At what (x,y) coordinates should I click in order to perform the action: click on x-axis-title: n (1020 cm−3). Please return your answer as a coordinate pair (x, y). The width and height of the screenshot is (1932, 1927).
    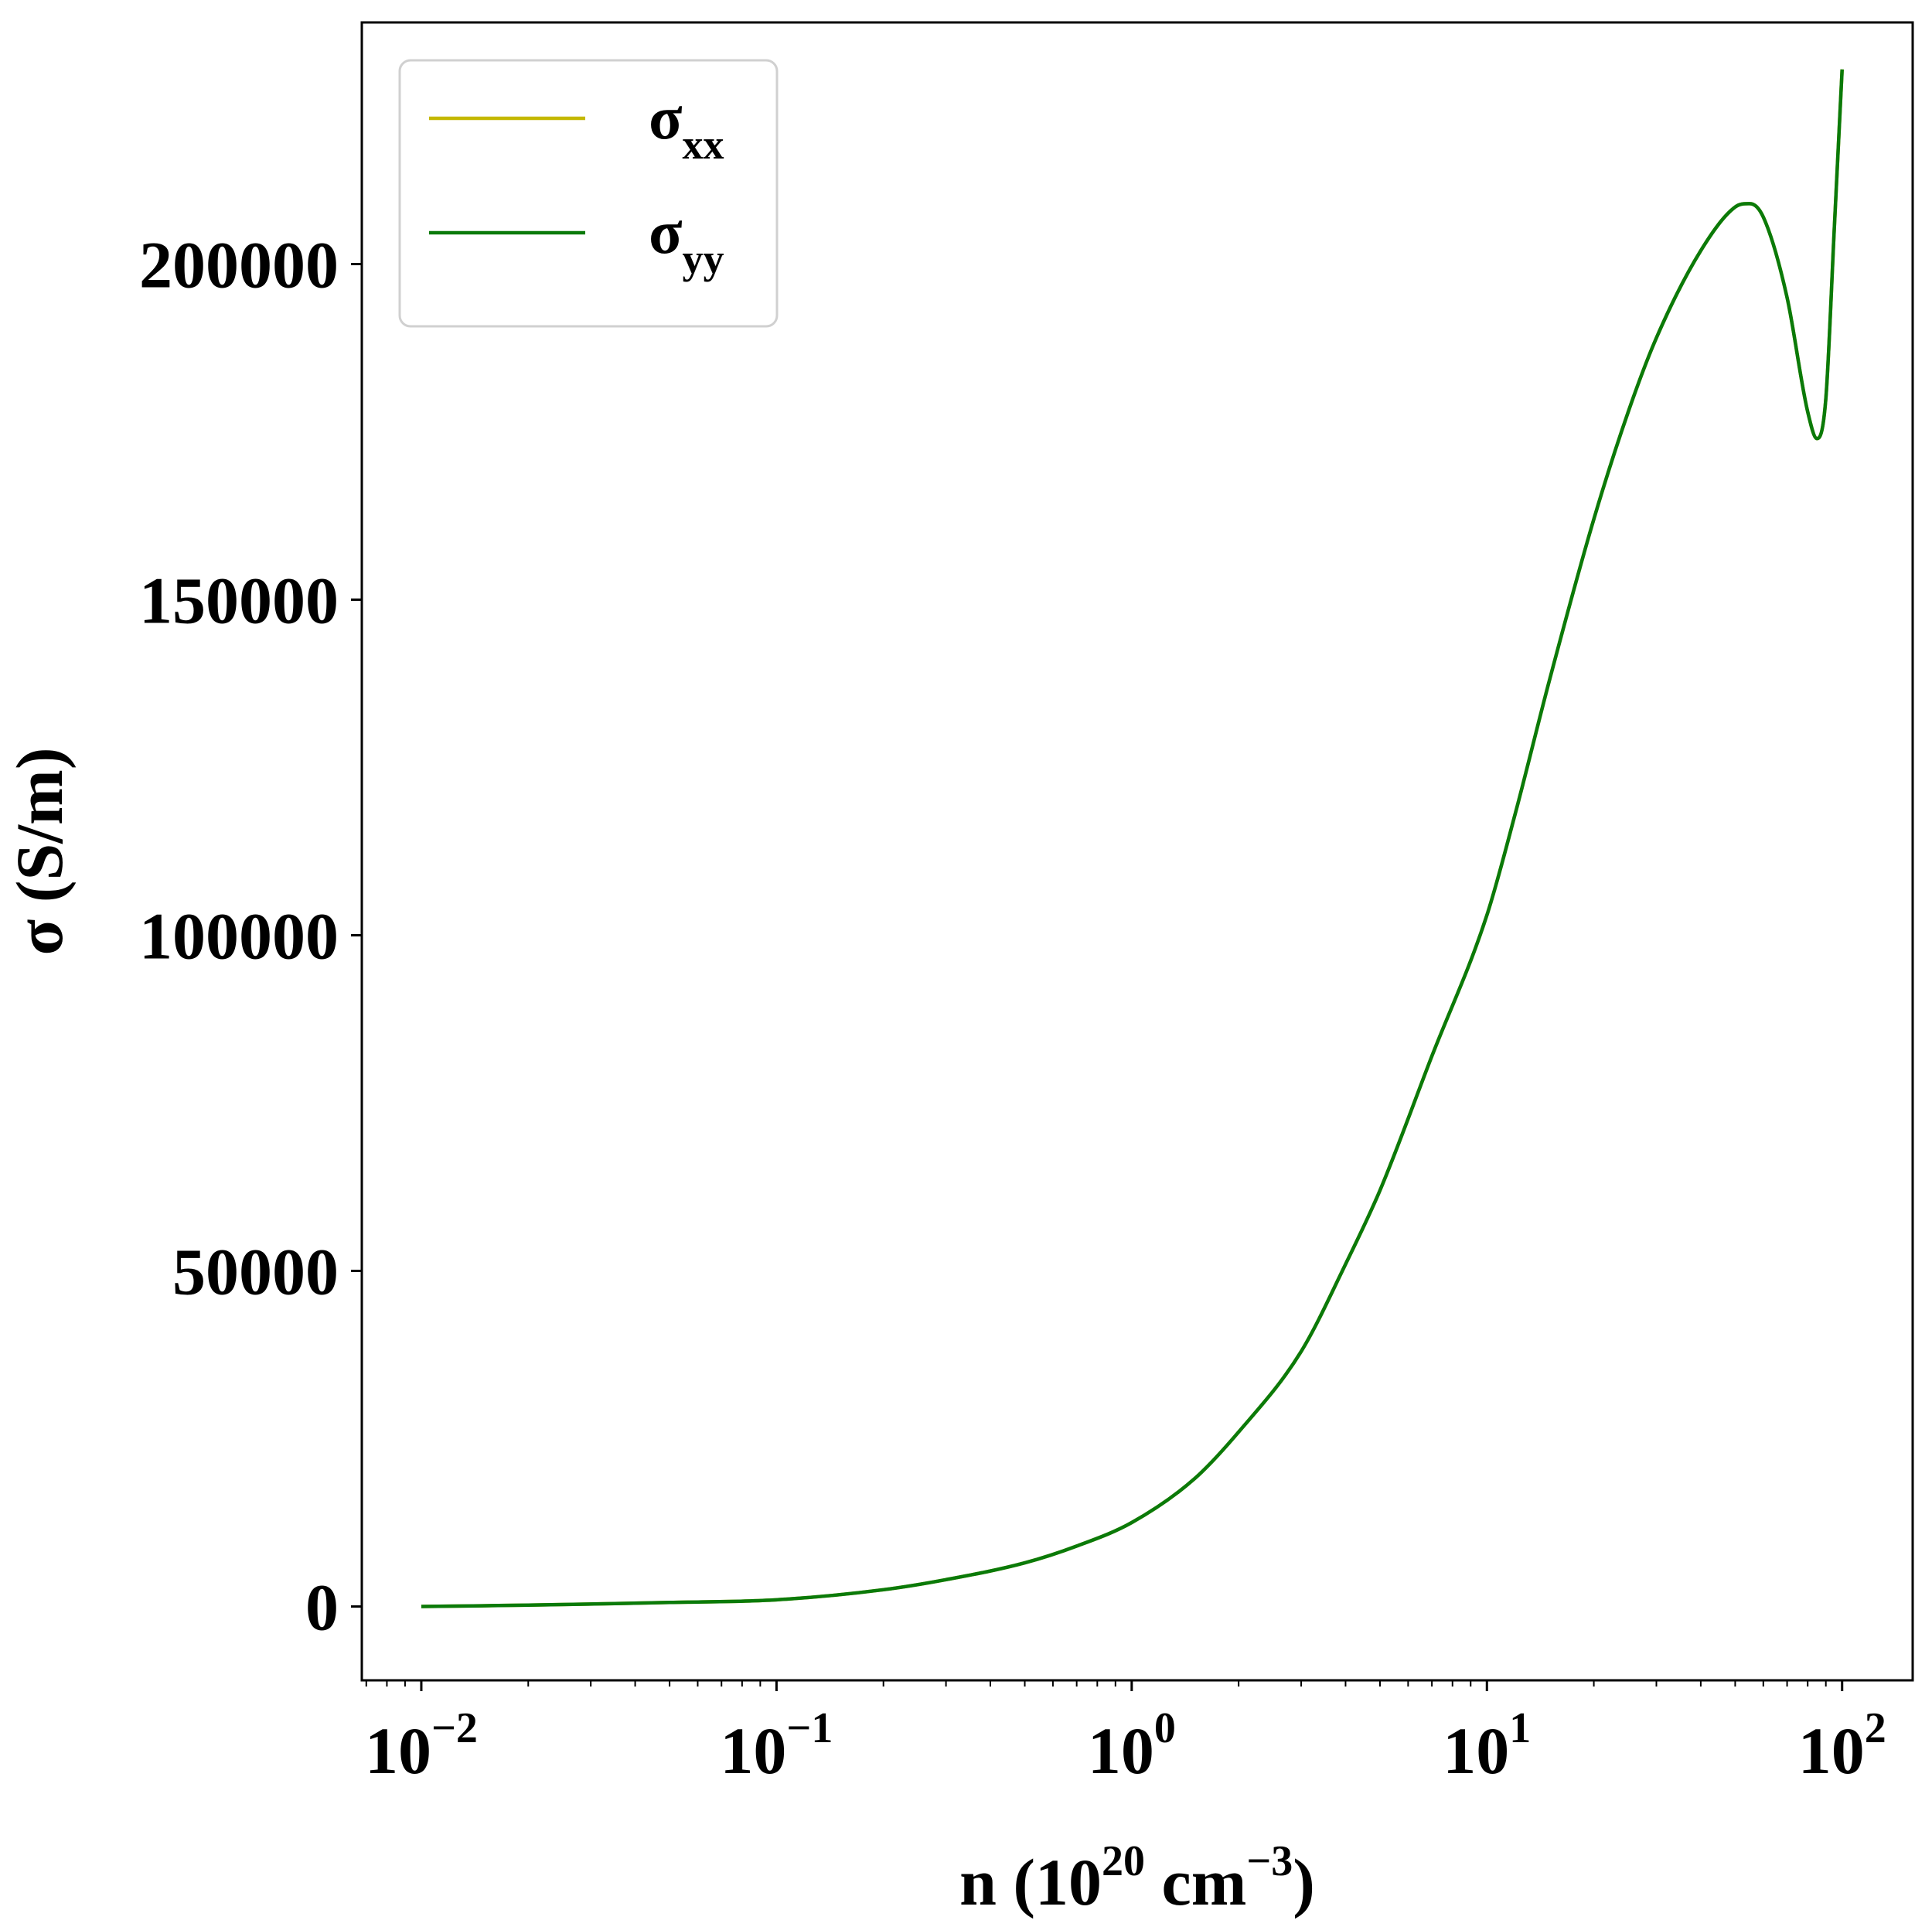
    Looking at the image, I should click on (1137, 1878).